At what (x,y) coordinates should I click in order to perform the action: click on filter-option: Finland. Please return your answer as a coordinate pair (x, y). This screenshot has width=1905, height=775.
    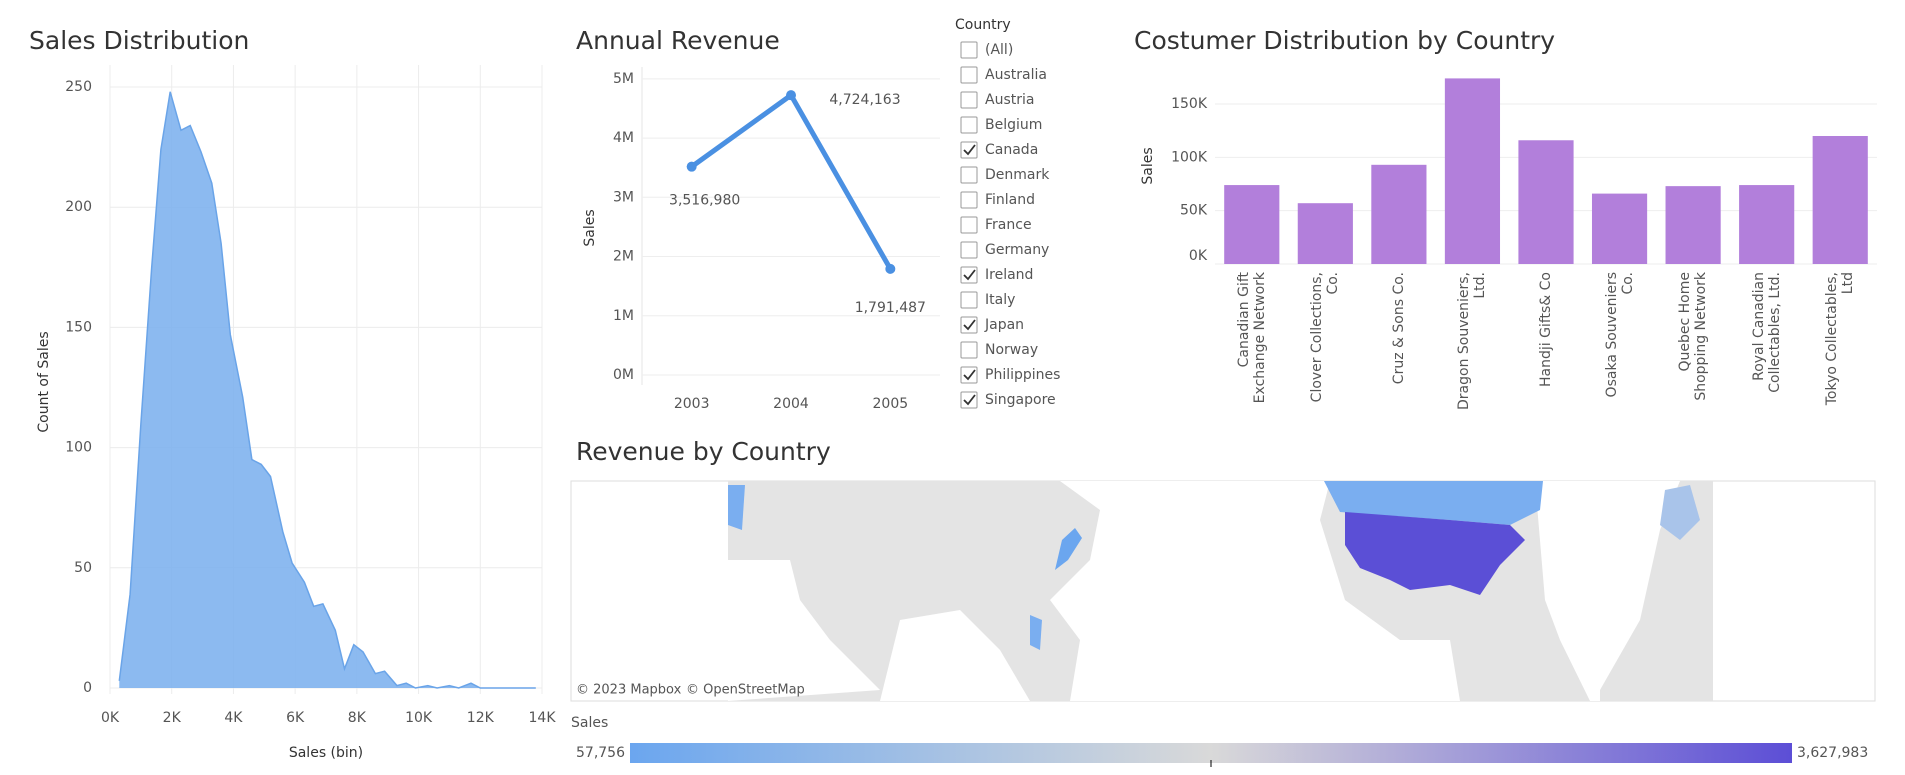
    Looking at the image, I should click on (997, 200).